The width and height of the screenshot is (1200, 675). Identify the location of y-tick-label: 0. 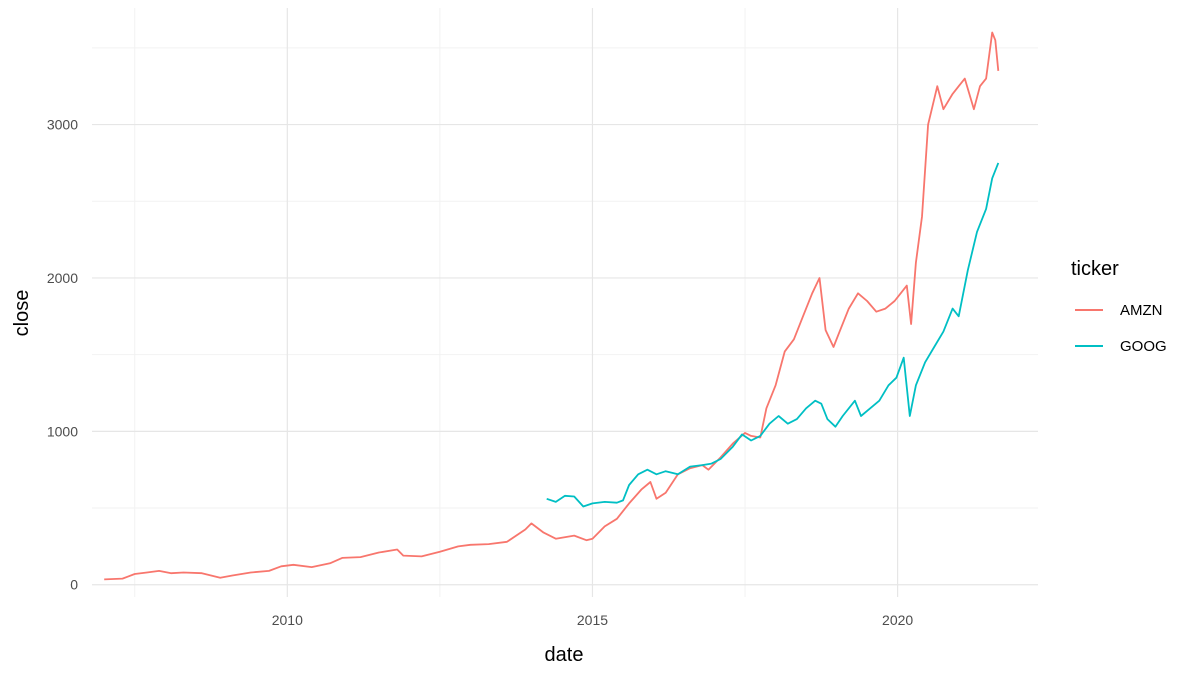
(74, 585).